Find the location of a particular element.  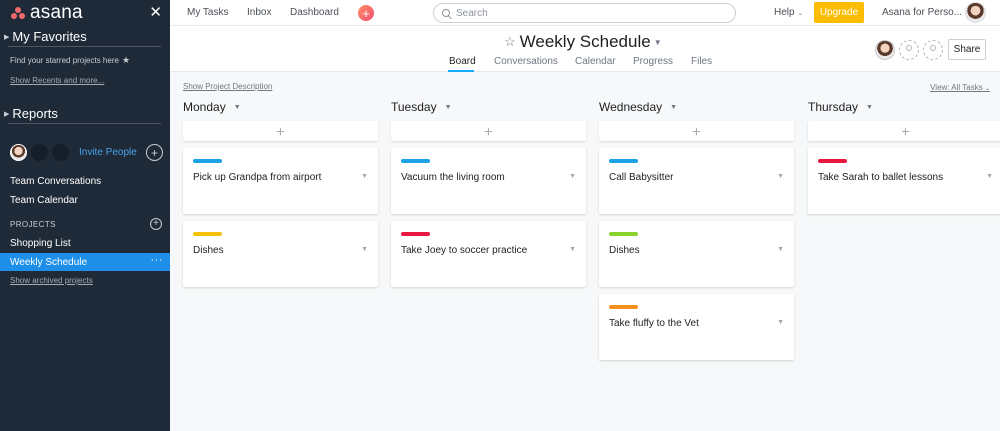

view-filter: View: All Tasks ⌄ is located at coordinates (960, 87).